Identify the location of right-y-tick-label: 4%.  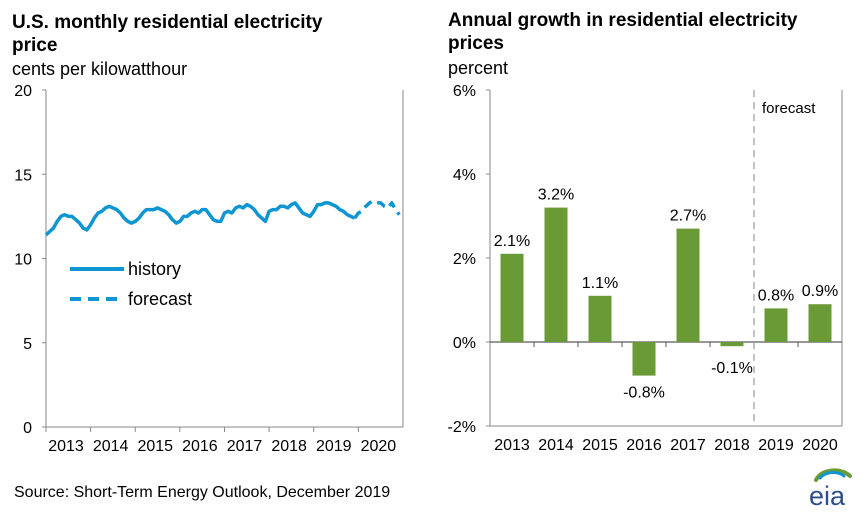
(464, 175).